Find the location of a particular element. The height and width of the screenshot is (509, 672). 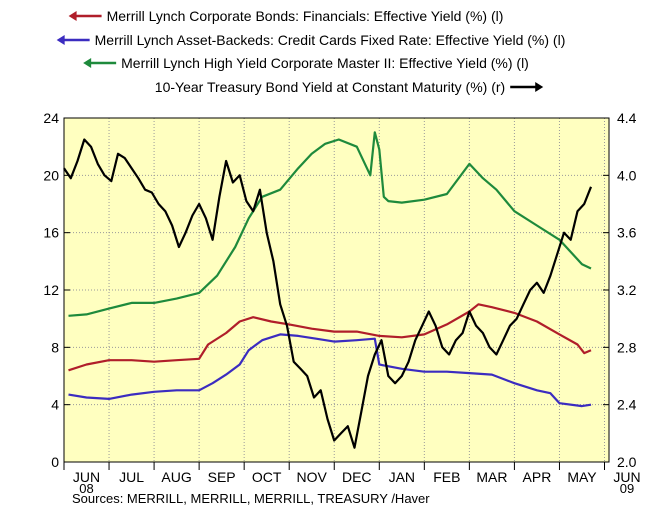

y-left-tick-label: 16 is located at coordinates (51, 233).